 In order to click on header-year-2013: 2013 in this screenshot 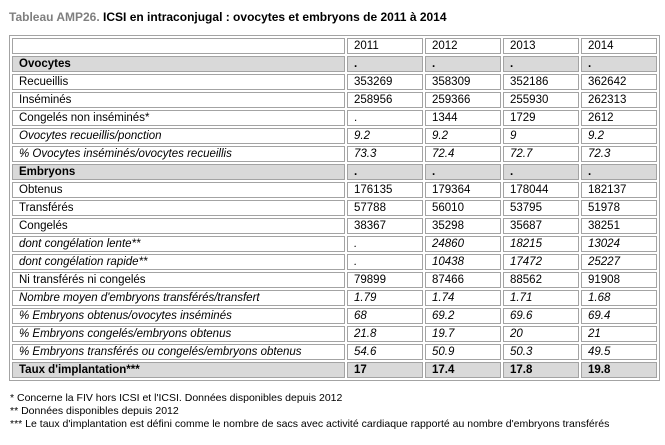, I will do `click(541, 46)`.